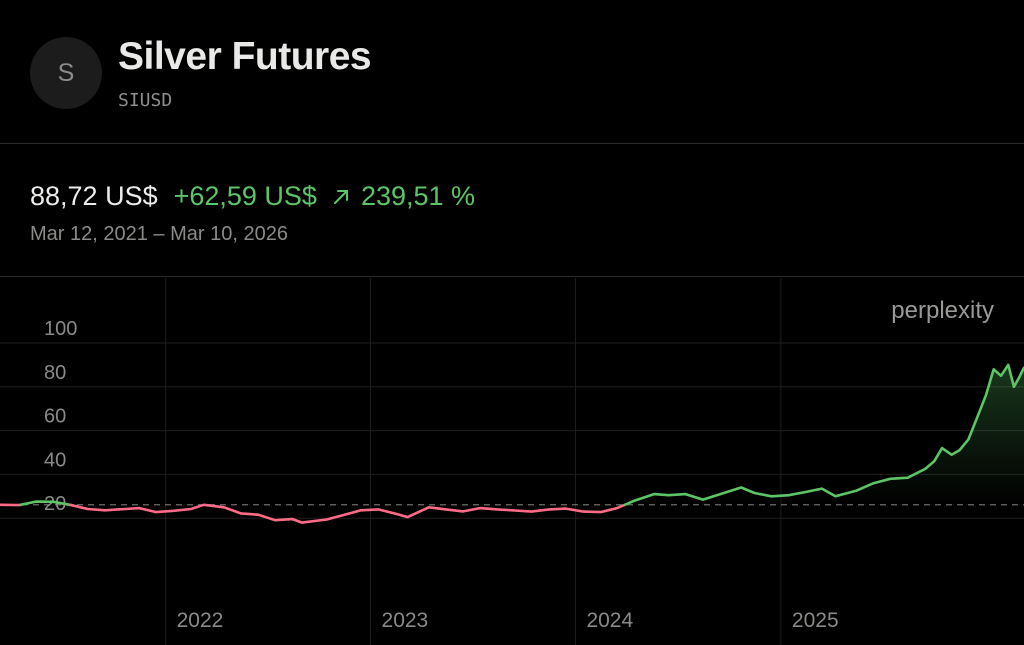 The height and width of the screenshot is (645, 1024). I want to click on y-tick-label: 40, so click(55, 460).